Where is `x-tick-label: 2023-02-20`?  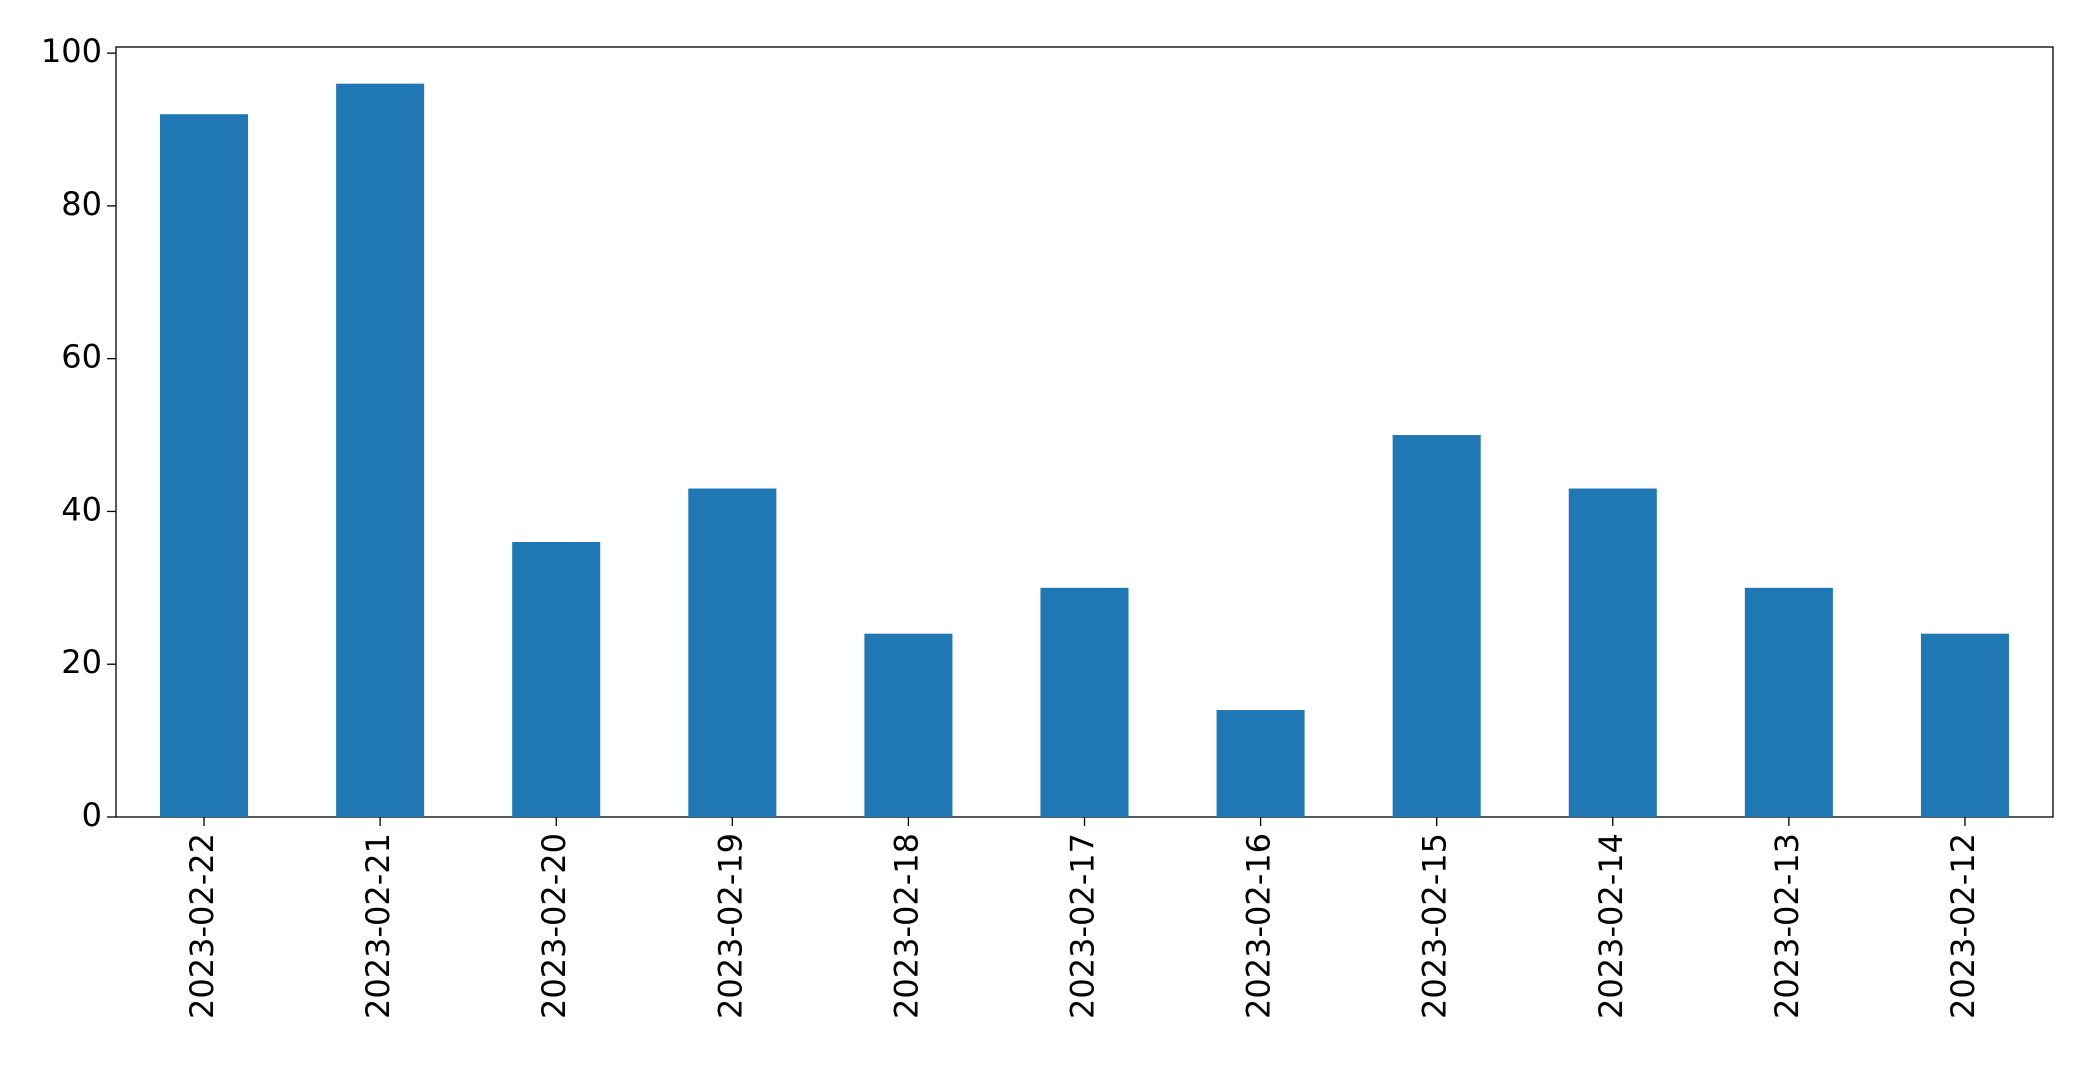 x-tick-label: 2023-02-20 is located at coordinates (554, 926).